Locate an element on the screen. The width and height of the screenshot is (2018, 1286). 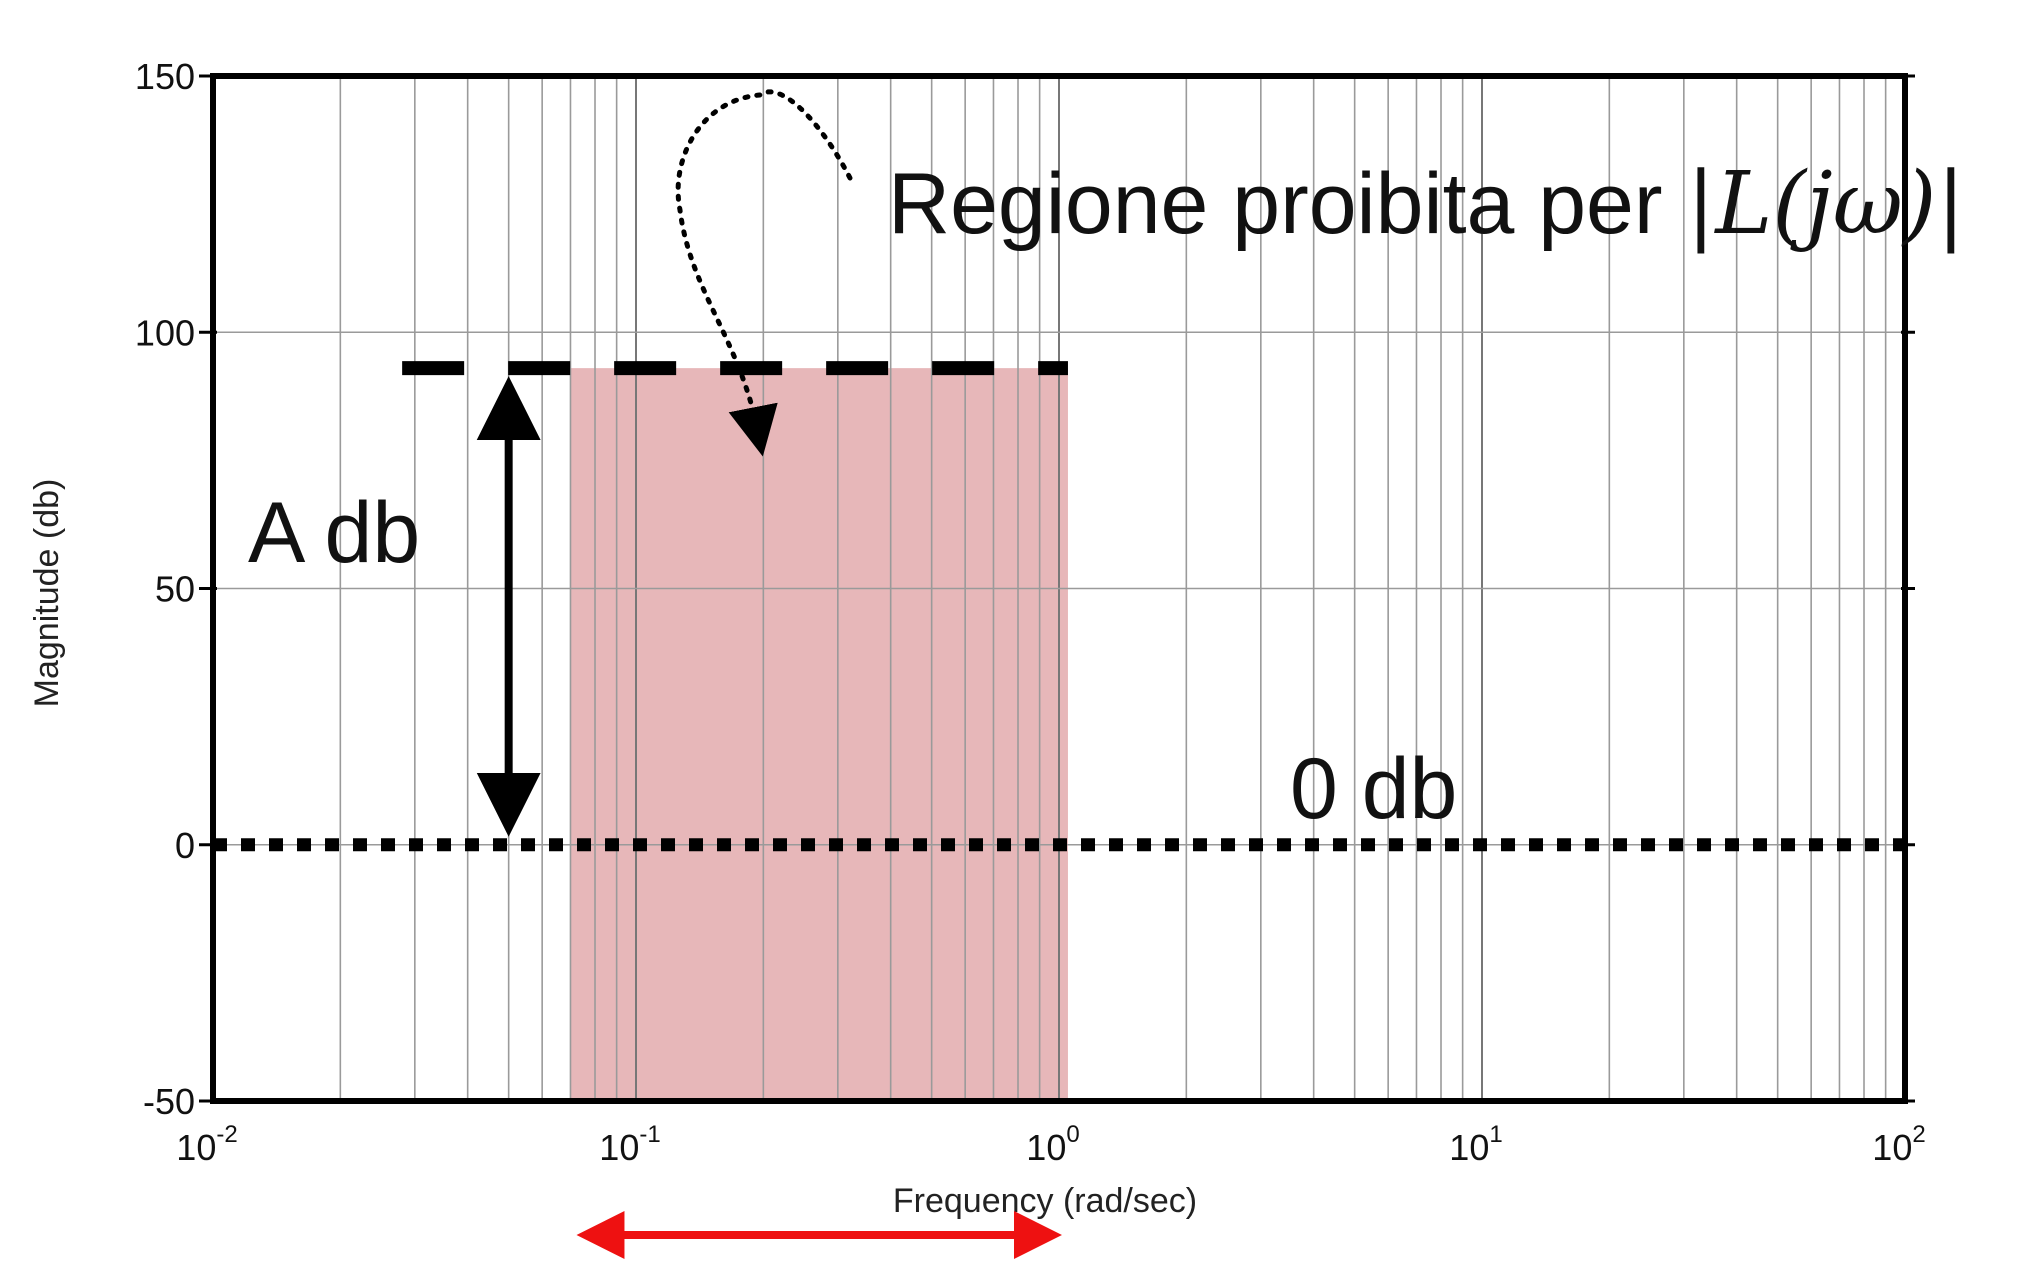
y-axis-label: Magnitude (db) is located at coordinates (47, 593).